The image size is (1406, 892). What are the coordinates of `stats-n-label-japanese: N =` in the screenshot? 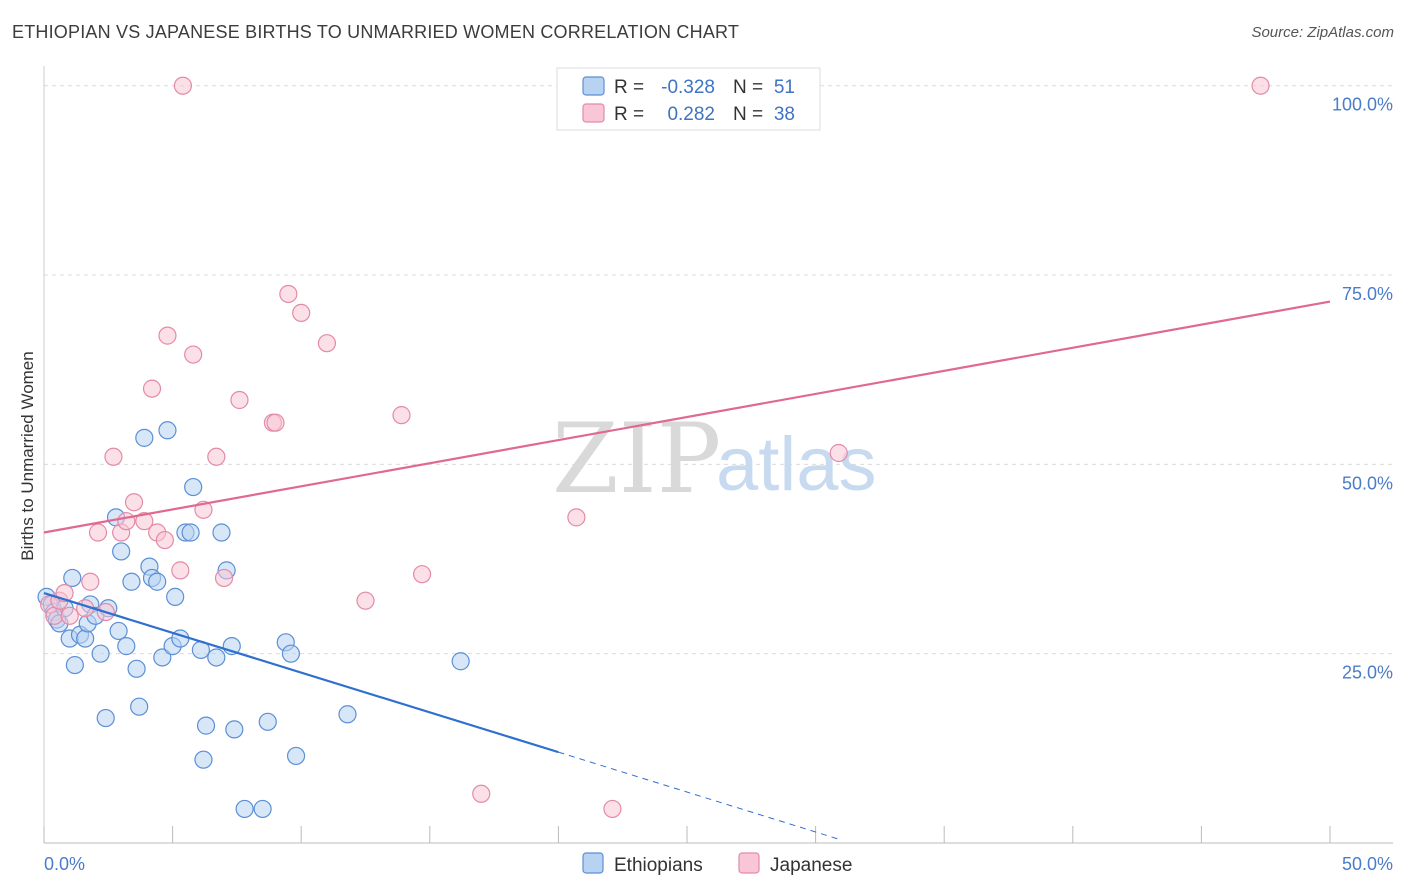 It's located at (748, 114).